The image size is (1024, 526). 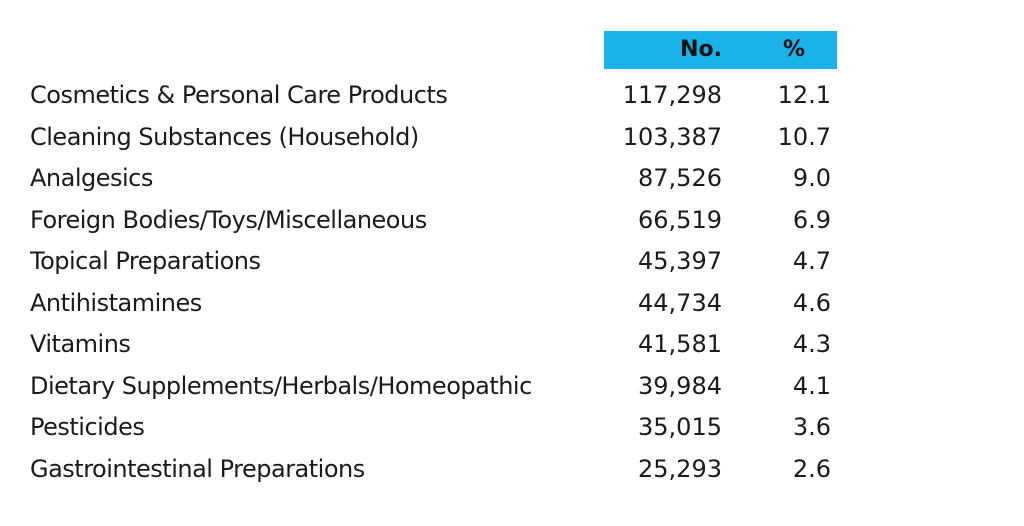 What do you see at coordinates (811, 302) in the screenshot?
I see `row-percent: 4.6` at bounding box center [811, 302].